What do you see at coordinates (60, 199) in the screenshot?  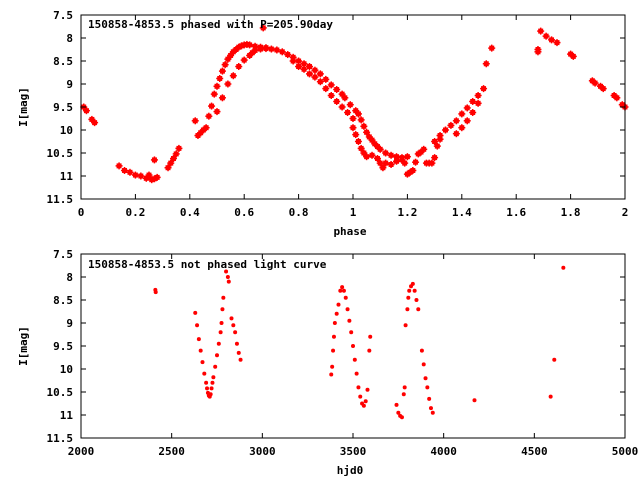 I see `phased-y-tick-label: 11.5` at bounding box center [60, 199].